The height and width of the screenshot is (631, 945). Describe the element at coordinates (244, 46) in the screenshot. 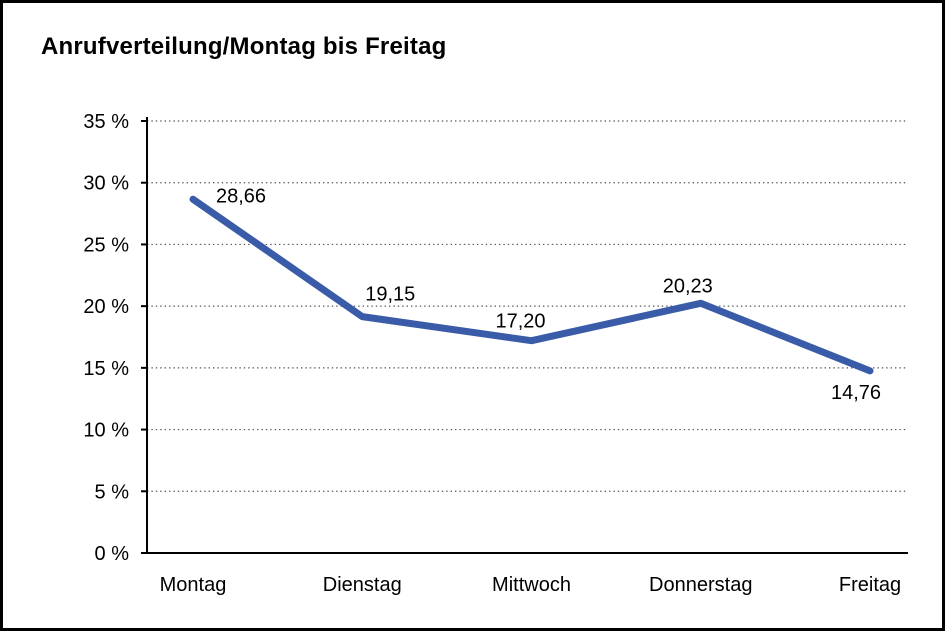

I see `chart-title: Anrufverteilung/Montag bis Freitag` at that location.